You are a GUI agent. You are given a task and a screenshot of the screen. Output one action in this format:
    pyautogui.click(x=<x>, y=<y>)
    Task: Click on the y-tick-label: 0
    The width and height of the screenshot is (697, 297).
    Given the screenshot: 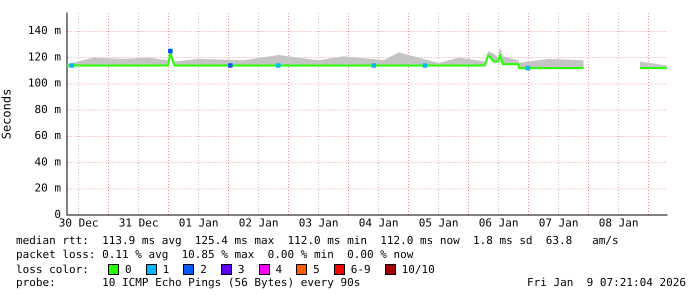 What is the action you would take?
    pyautogui.click(x=57, y=214)
    